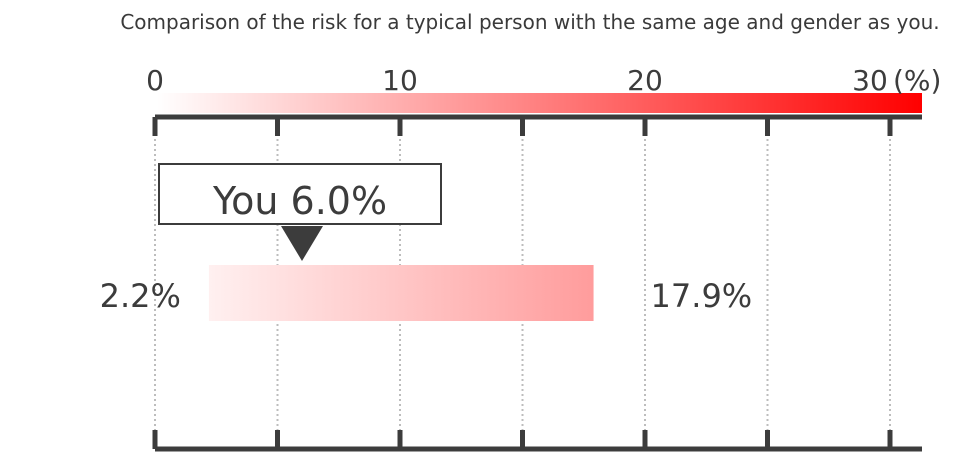 This screenshot has height=456, width=978. I want to click on tick-label: 10, so click(400, 80).